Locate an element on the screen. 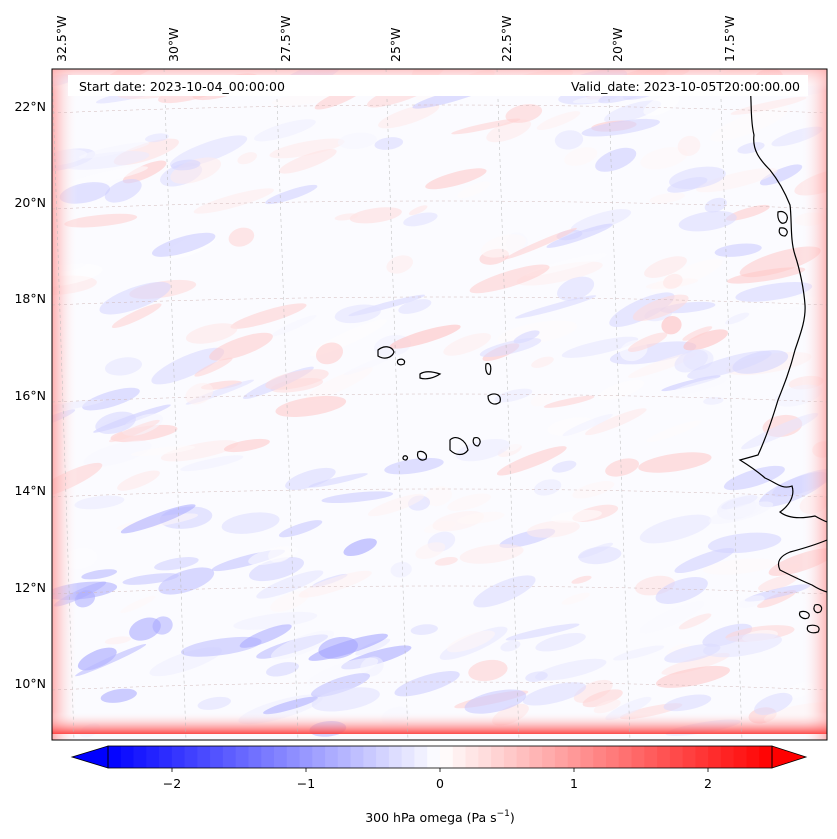 This screenshot has width=837, height=839. africa-coastline is located at coordinates (782, 305).